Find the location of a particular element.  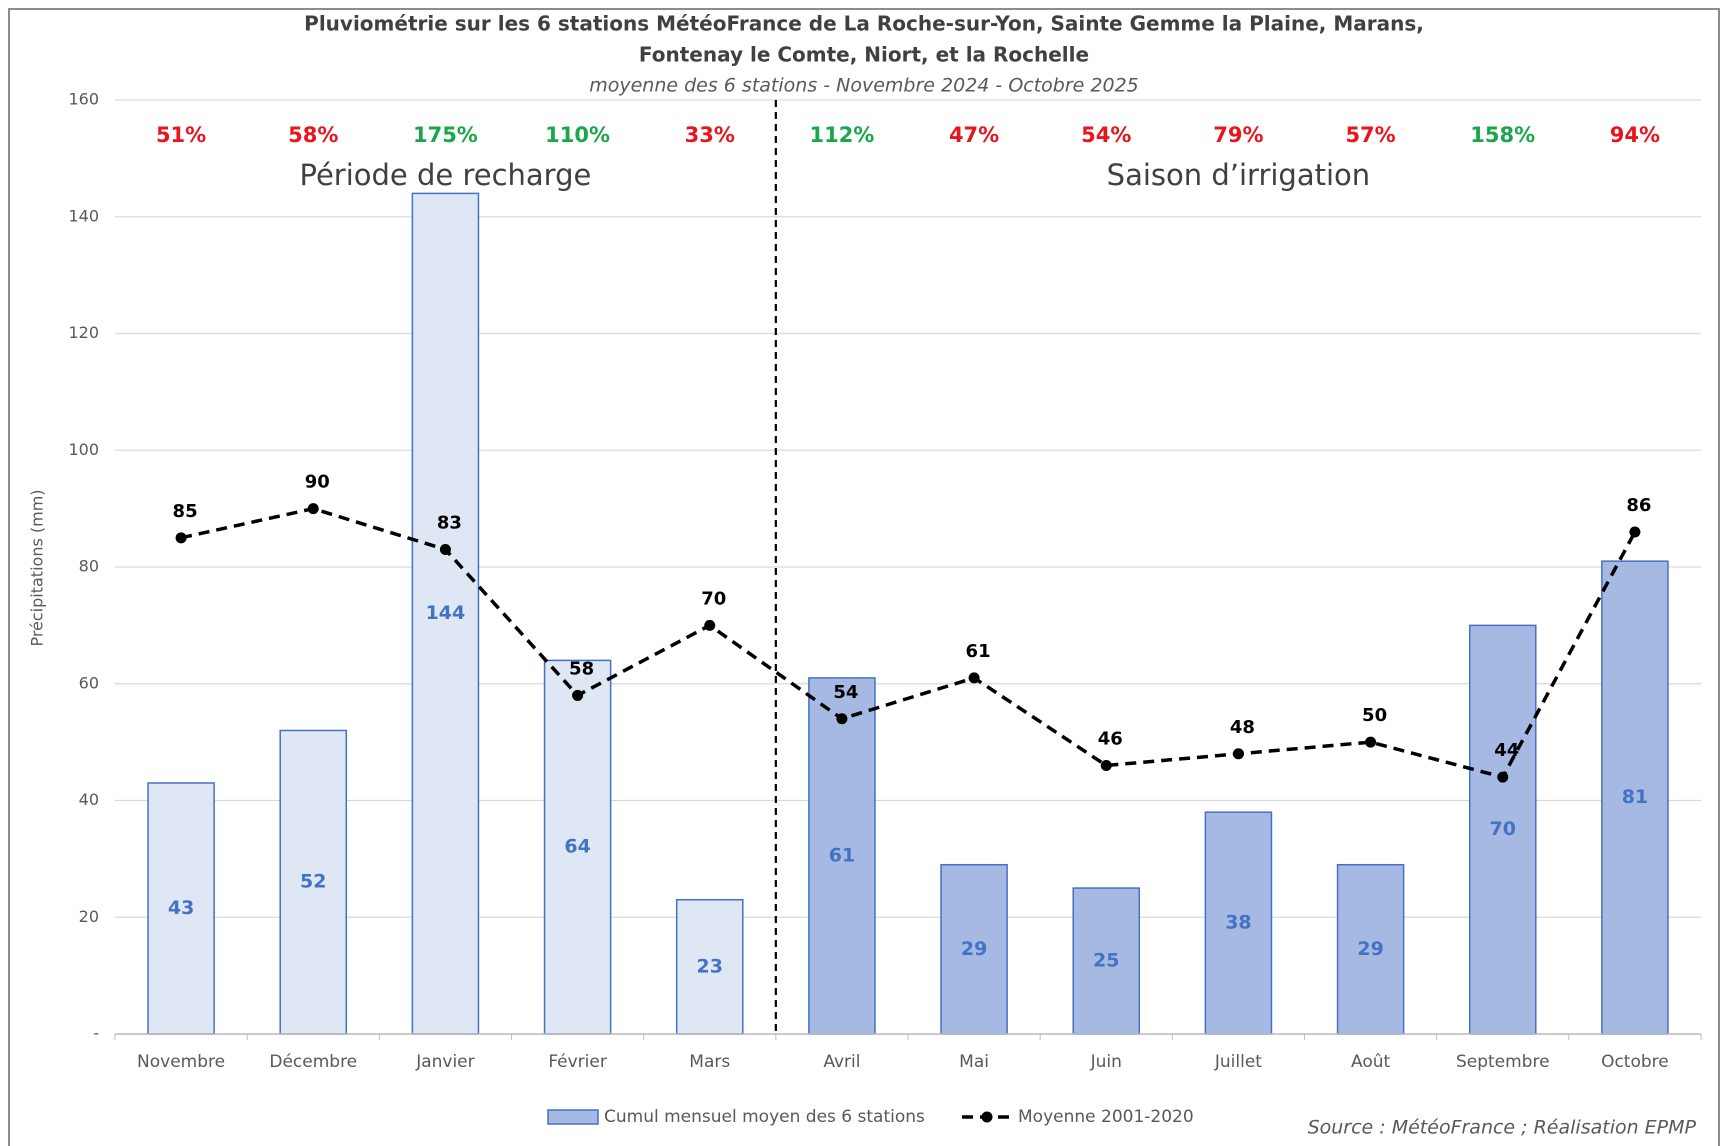

bar-value-label: 25 is located at coordinates (1106, 961).